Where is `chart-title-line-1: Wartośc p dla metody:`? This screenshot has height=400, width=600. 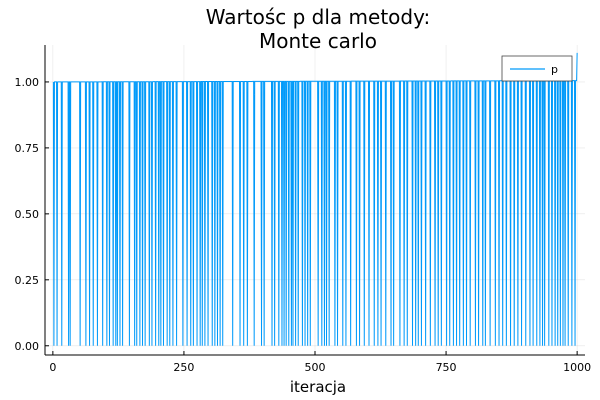
chart-title-line-1: Wartośc p dla metody: is located at coordinates (318, 17).